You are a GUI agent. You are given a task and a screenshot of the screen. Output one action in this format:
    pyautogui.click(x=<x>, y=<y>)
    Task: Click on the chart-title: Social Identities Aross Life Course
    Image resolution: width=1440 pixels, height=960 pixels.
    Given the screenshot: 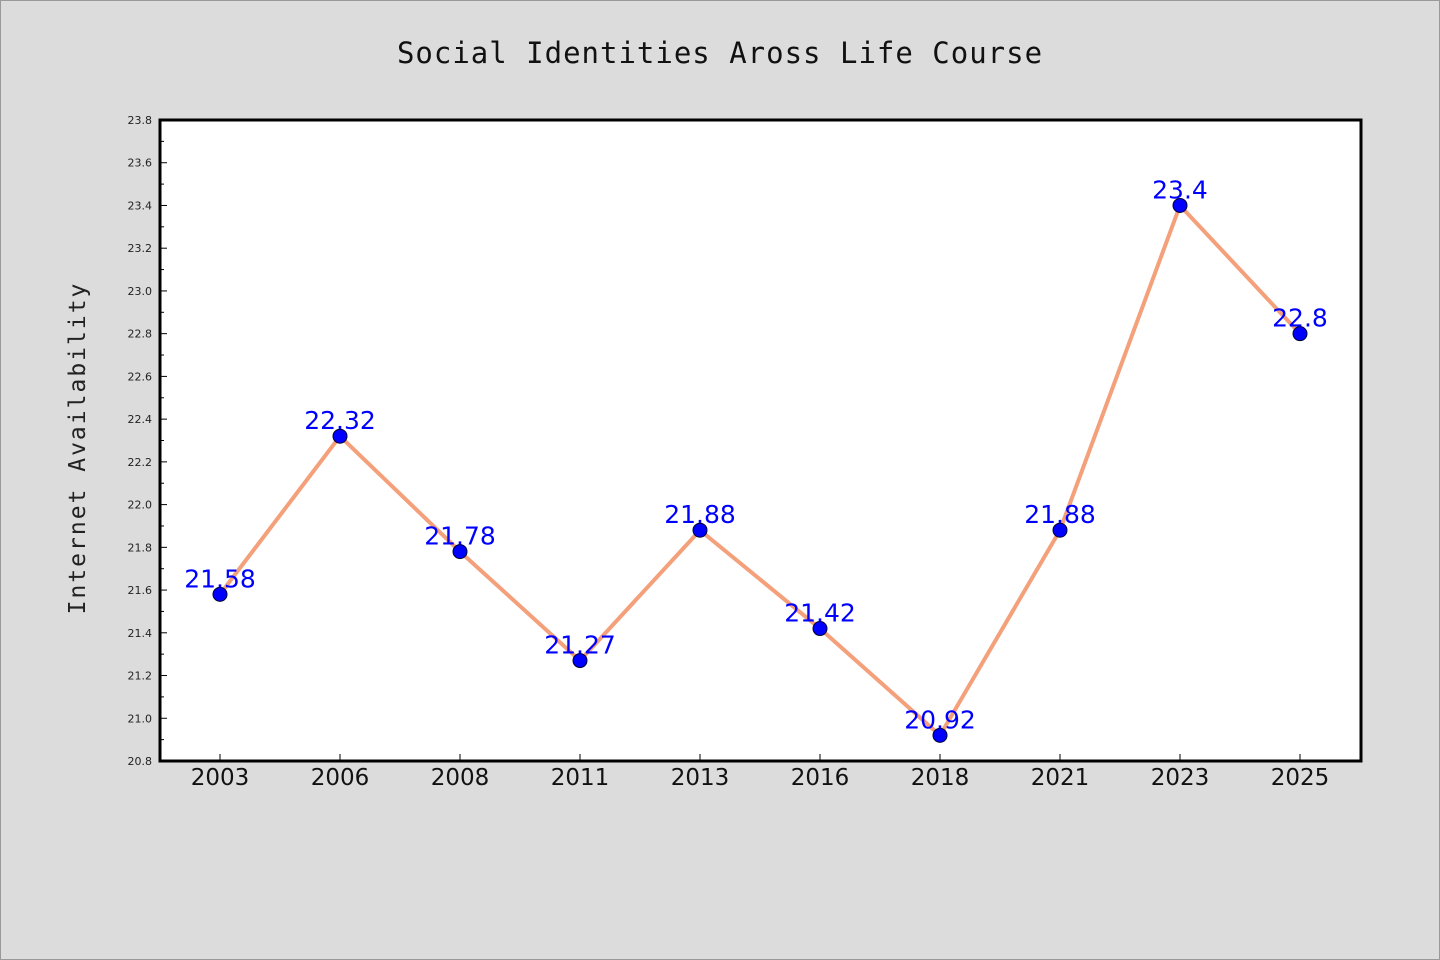 What is the action you would take?
    pyautogui.click(x=720, y=53)
    